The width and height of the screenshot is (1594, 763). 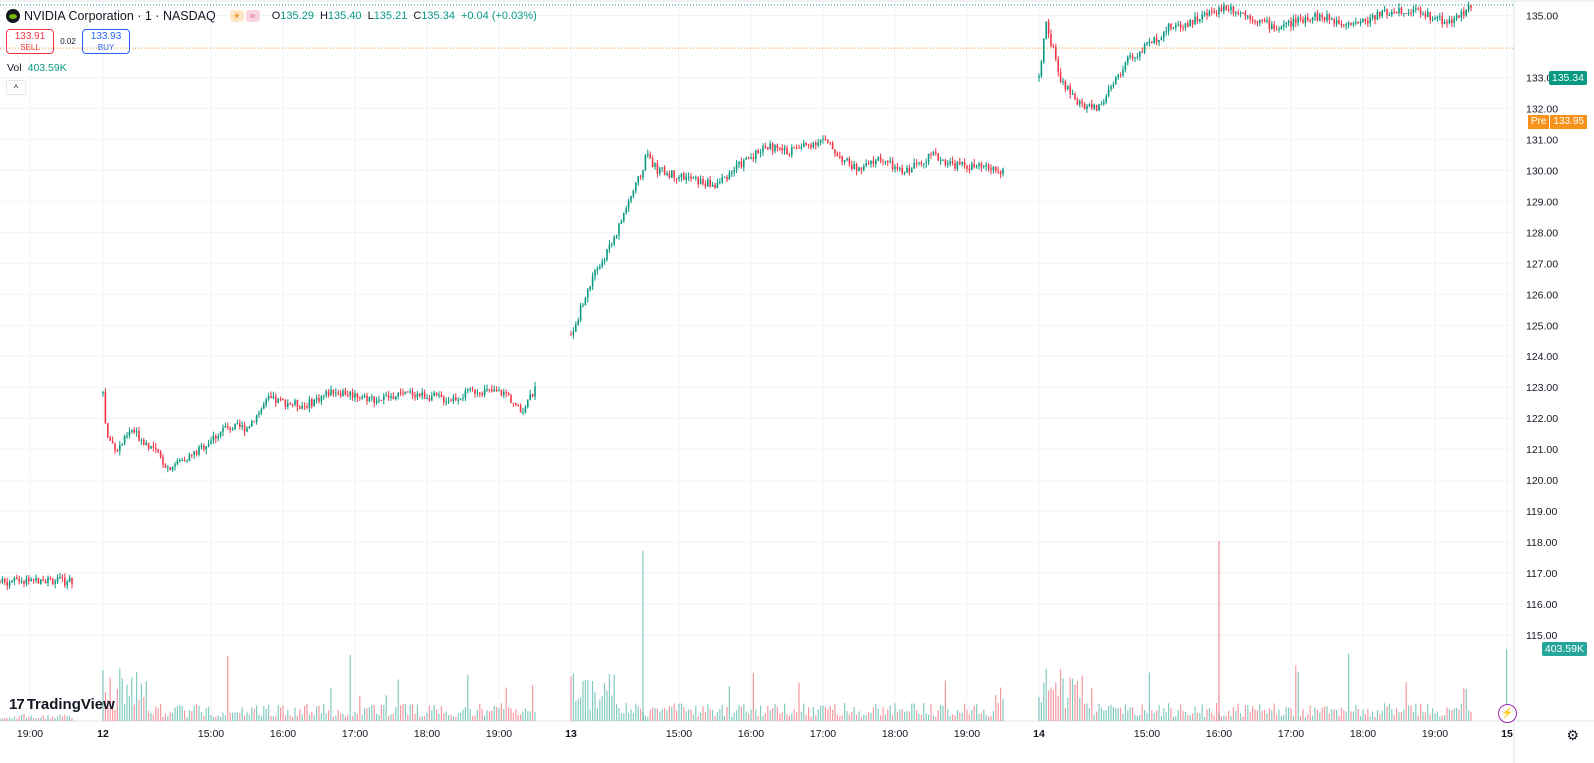 I want to click on change-value: +0.04 (+0.03%), so click(x=498, y=16).